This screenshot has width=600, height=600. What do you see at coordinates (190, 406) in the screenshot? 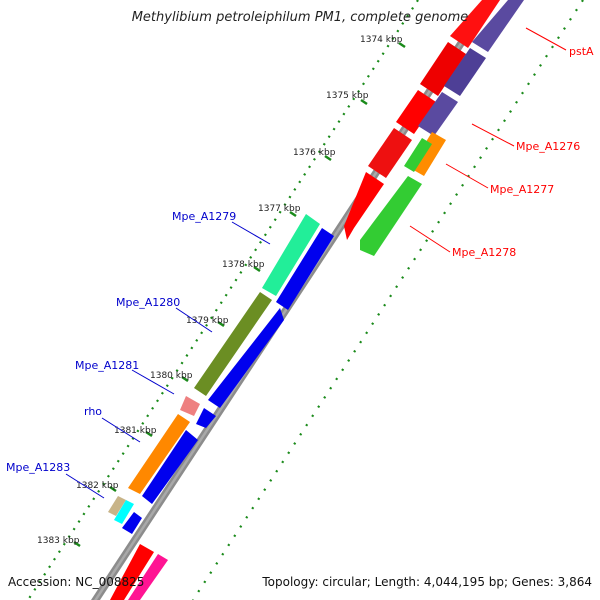
I see `gene-Mpe_A1281` at bounding box center [190, 406].